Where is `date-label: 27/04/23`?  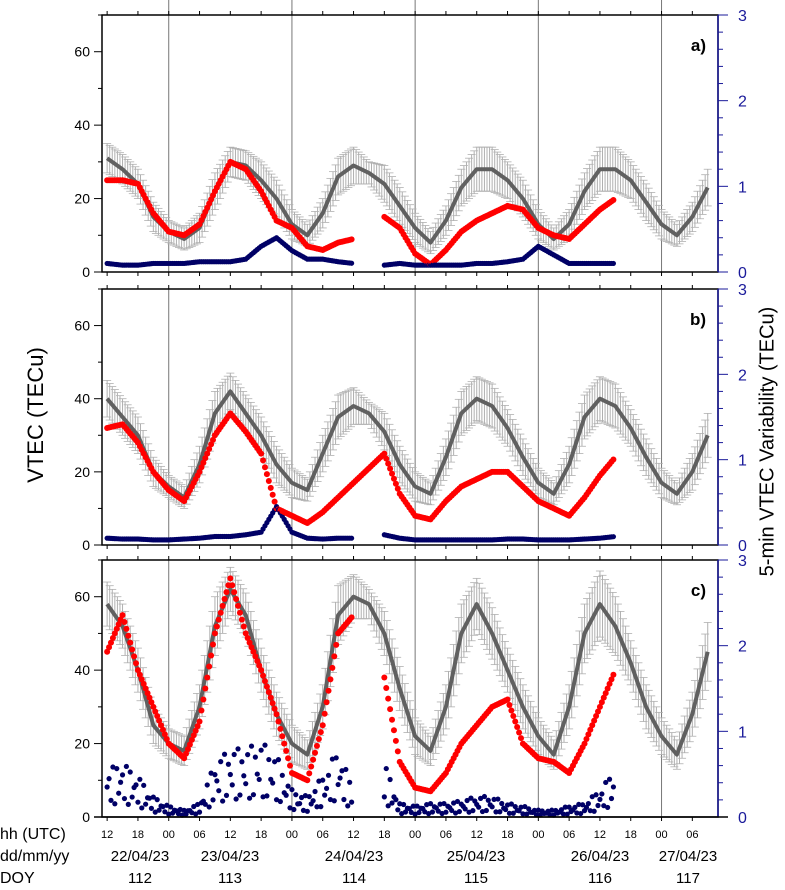 date-label: 27/04/23 is located at coordinates (688, 856).